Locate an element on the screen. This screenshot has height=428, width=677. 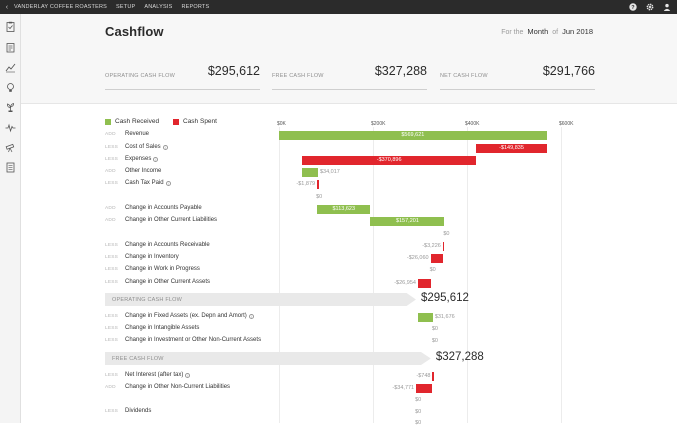
kpi-value: $327,288 is located at coordinates (400, 71).